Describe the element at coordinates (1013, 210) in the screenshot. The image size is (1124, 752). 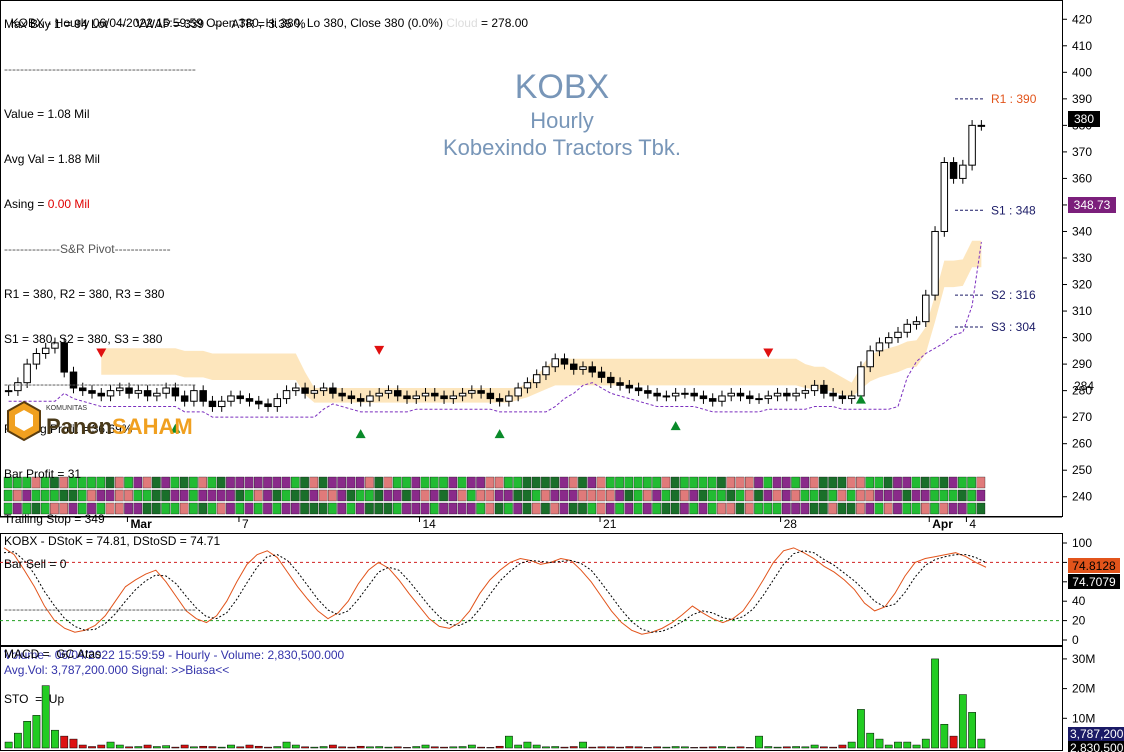
I see `pivot-label: S1 : 348` at that location.